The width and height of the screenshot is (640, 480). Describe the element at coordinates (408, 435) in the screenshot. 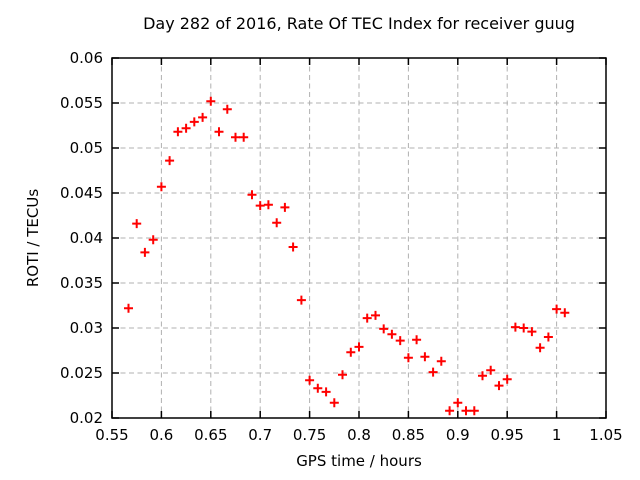

I see `x-tick-label: 0.85` at that location.